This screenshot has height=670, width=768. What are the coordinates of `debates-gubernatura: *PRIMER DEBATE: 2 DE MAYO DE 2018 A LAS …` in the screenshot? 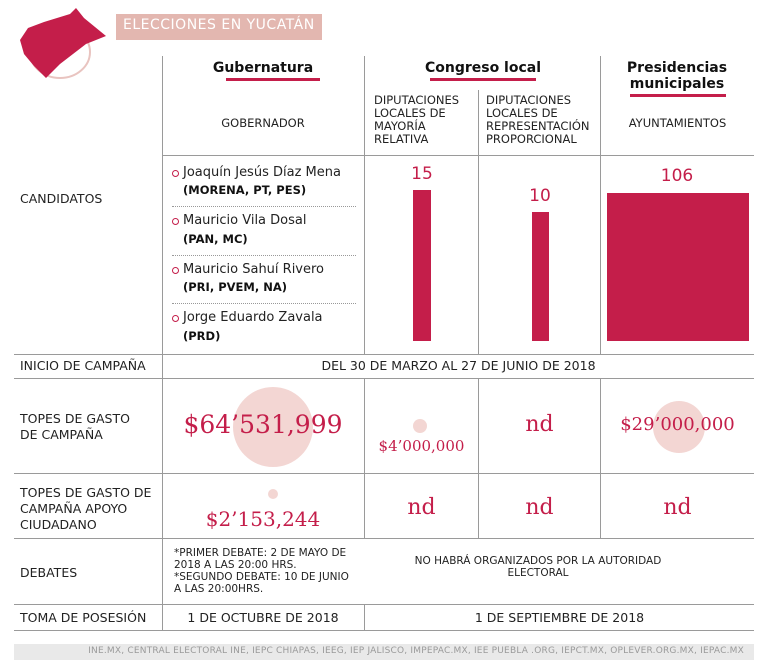 It's located at (261, 571).